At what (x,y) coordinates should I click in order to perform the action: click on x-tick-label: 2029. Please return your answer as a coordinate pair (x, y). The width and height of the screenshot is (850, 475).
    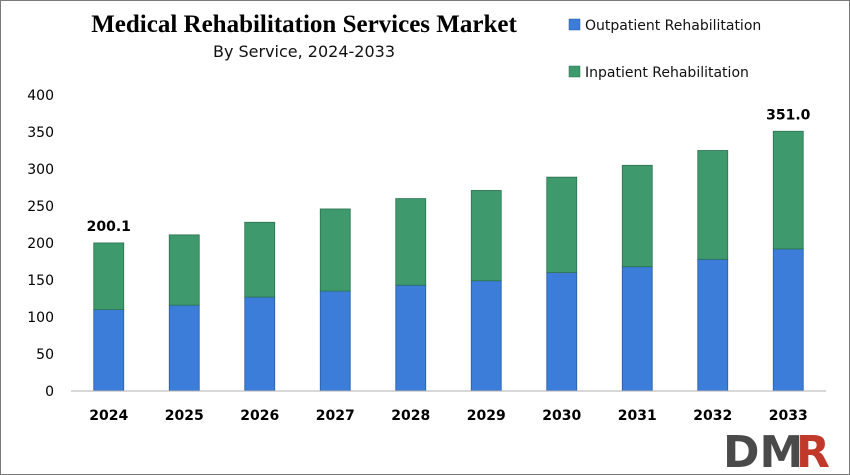
    Looking at the image, I should click on (486, 416).